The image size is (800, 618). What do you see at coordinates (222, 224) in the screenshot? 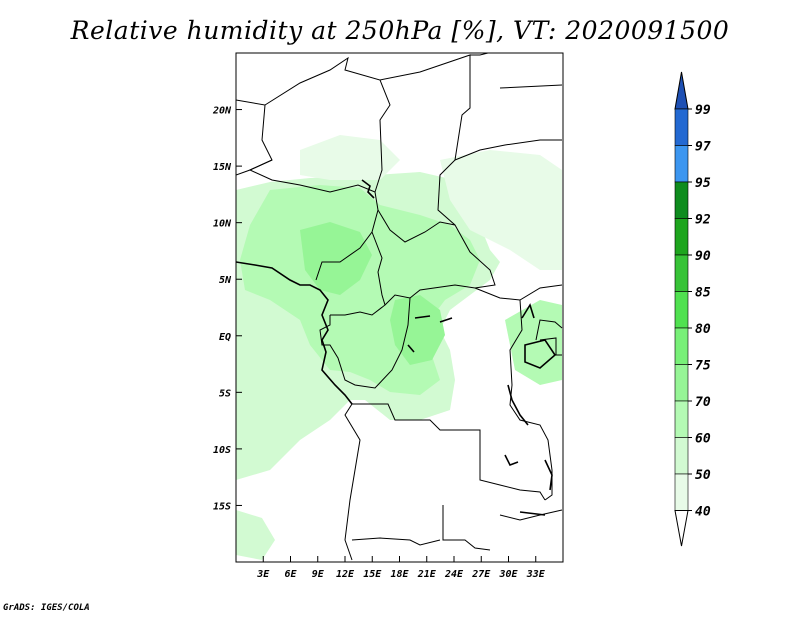
I see `y-tick-label: 10N` at bounding box center [222, 224].